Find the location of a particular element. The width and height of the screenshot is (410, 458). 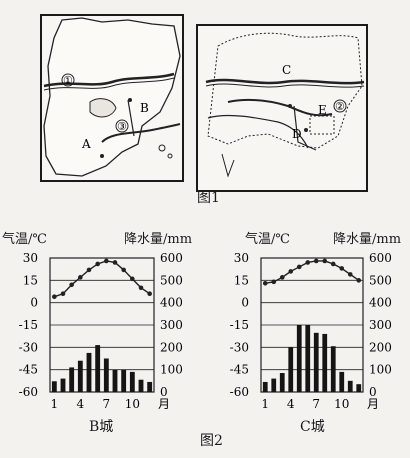

temp-tick-label: -15 is located at coordinates (28, 325).